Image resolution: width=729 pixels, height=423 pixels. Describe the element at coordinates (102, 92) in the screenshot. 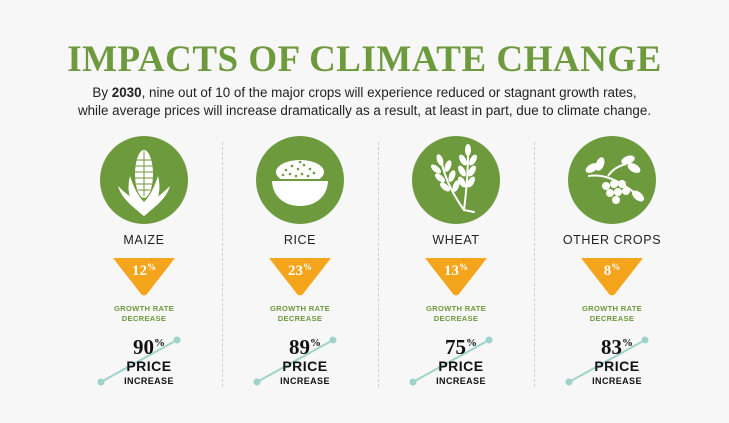

I see `subtitle-prefix: By` at that location.